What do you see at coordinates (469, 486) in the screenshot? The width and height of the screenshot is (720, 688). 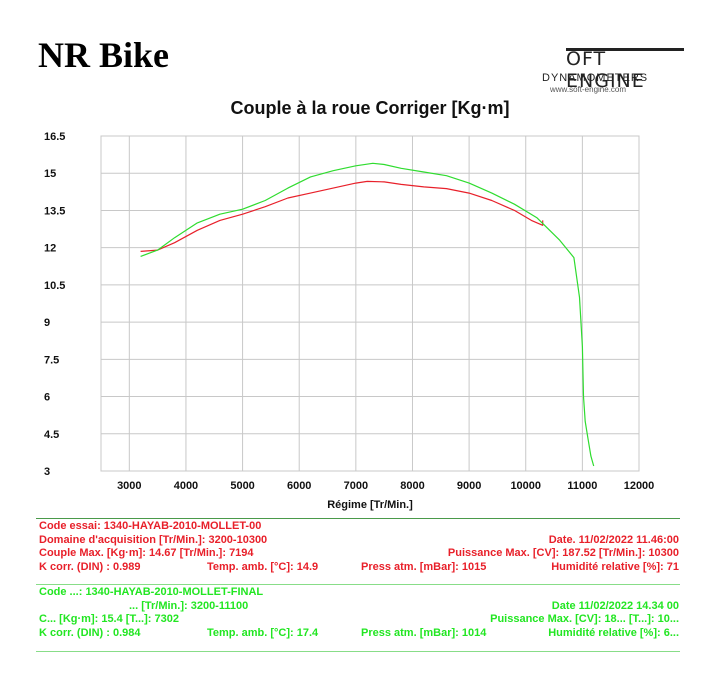 I see `x-tick-label: 9000` at bounding box center [469, 486].